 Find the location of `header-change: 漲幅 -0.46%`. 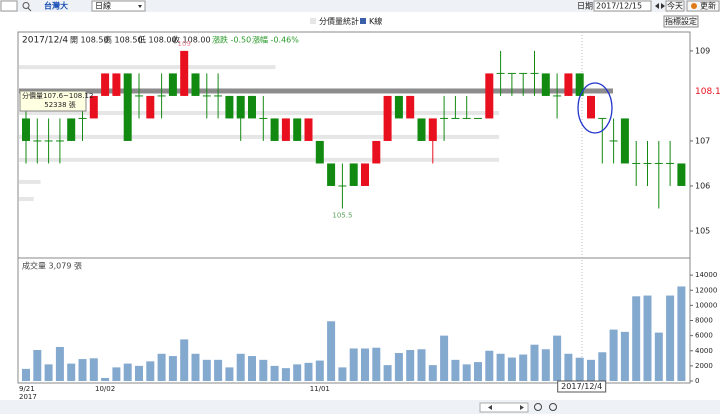

header-change: 漲幅 -0.46% is located at coordinates (275, 40).